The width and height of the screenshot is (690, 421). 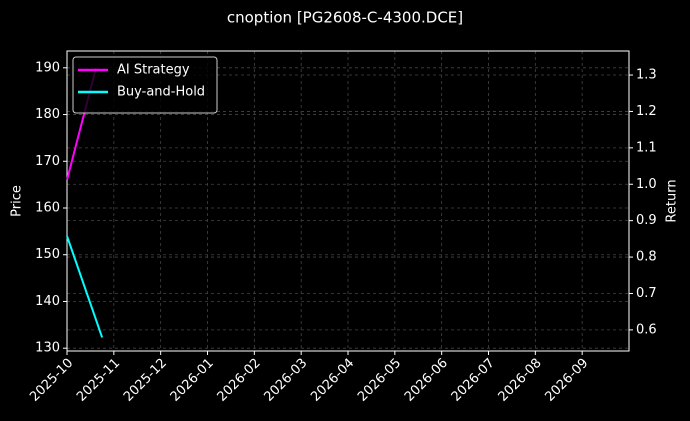 I want to click on y-tick-label: 140, so click(x=47, y=301).